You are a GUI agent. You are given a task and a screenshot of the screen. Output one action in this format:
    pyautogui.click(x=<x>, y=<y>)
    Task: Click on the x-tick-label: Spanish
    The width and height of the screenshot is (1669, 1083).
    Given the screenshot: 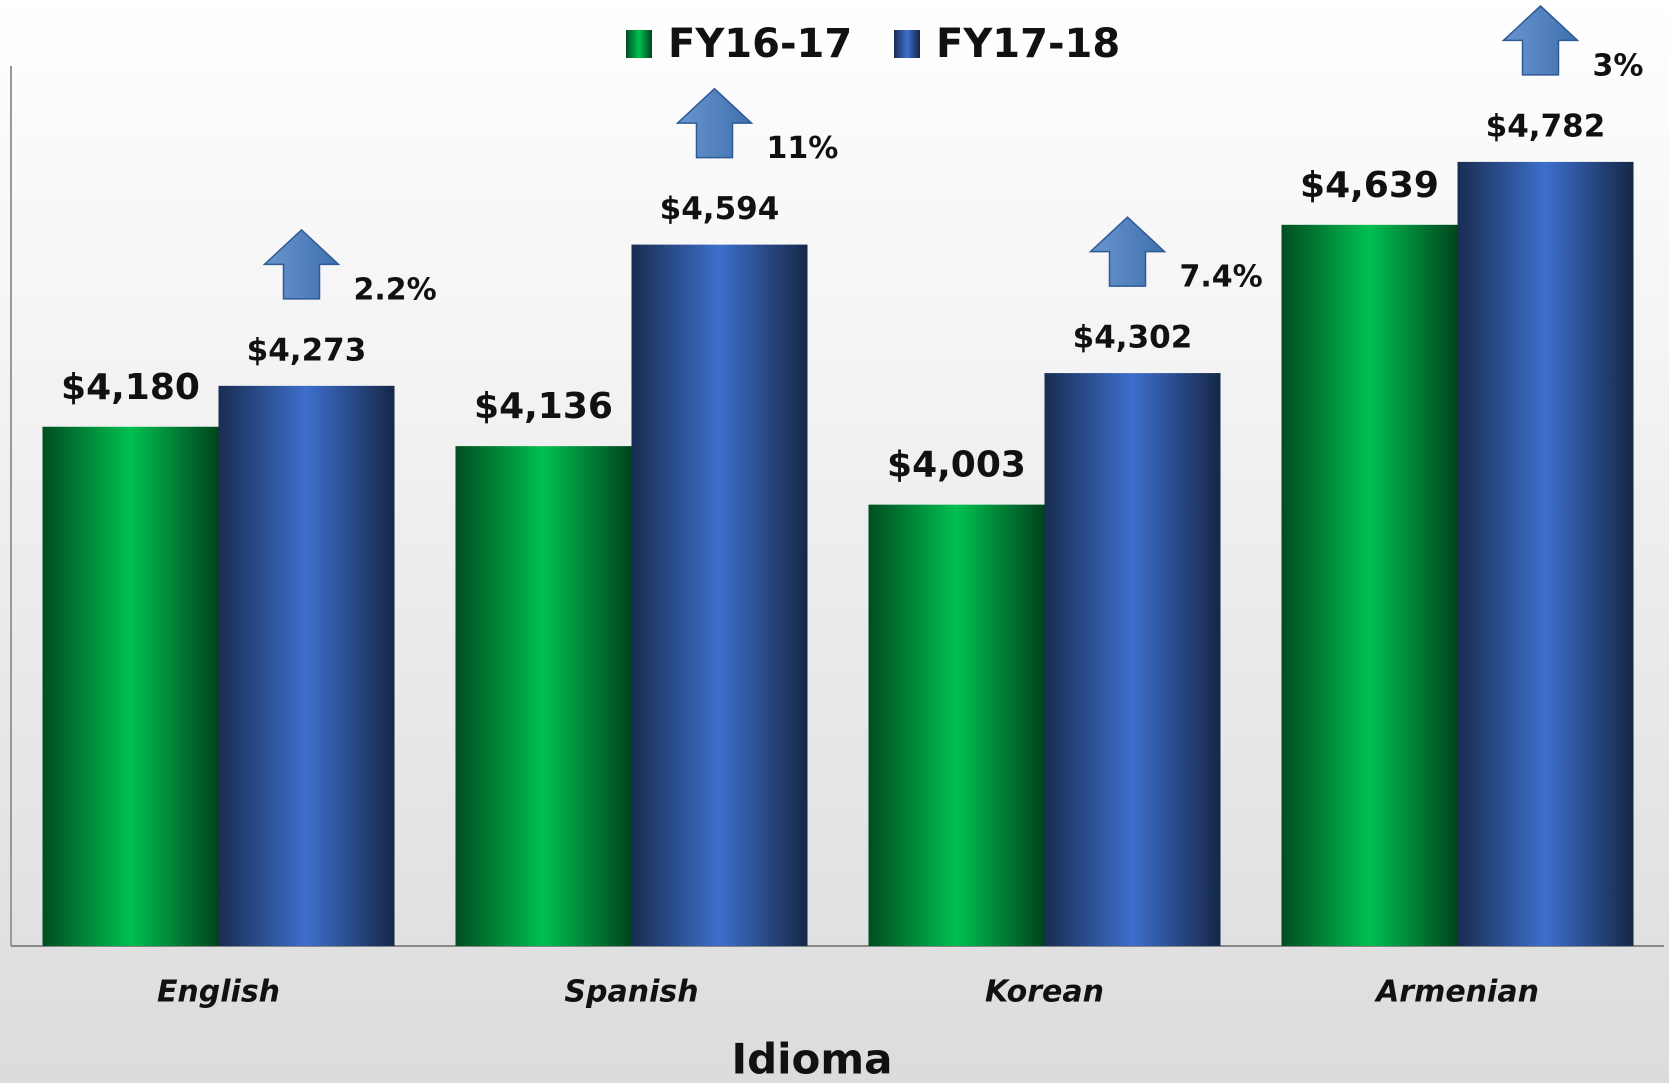 What is the action you would take?
    pyautogui.click(x=631, y=992)
    